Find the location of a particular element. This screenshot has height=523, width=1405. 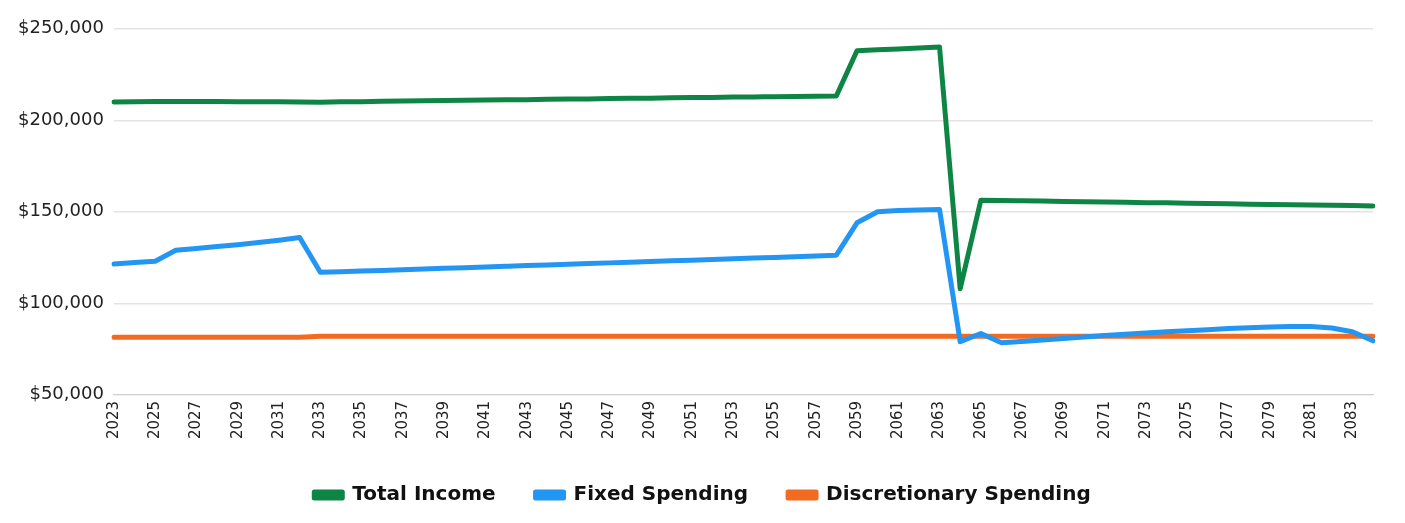

x-tick-label: 2067 is located at coordinates (1020, 420).